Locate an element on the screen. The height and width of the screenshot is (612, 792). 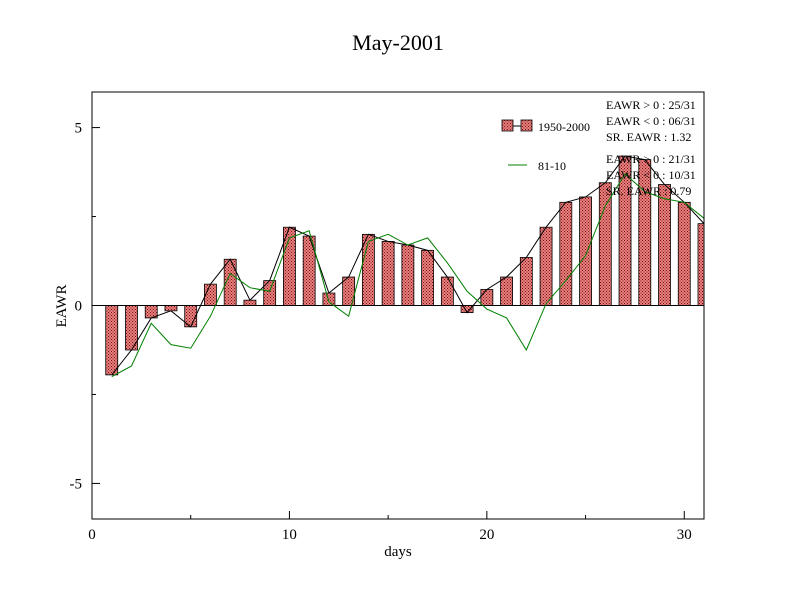
legend-1950-2000-swatch-left is located at coordinates (507, 125).